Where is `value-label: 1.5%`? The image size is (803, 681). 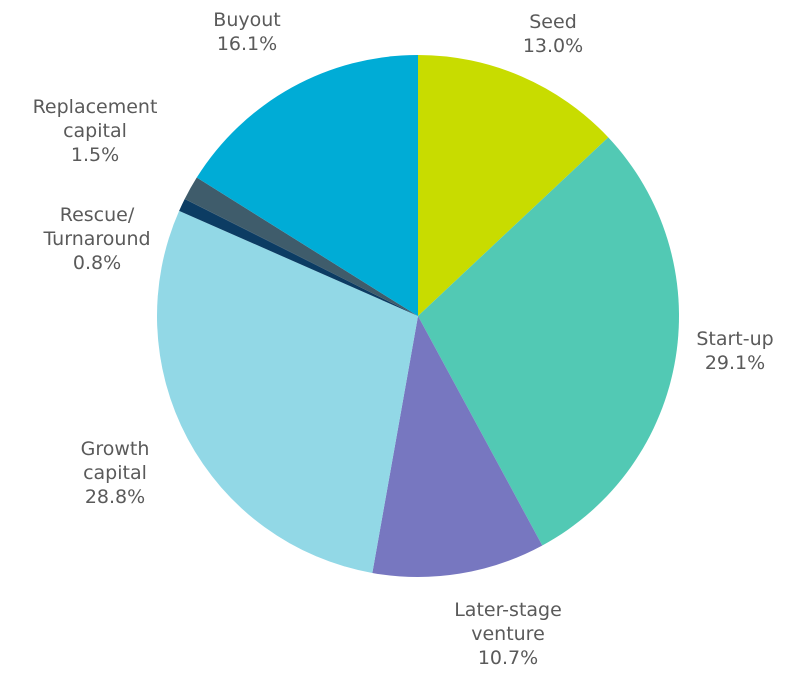
value-label: 1.5% is located at coordinates (95, 155).